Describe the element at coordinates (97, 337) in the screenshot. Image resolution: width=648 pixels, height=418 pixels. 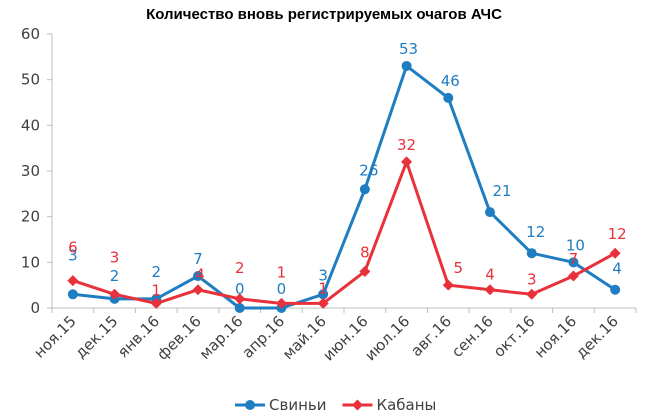
I see `x-tick-label: дек.15` at that location.